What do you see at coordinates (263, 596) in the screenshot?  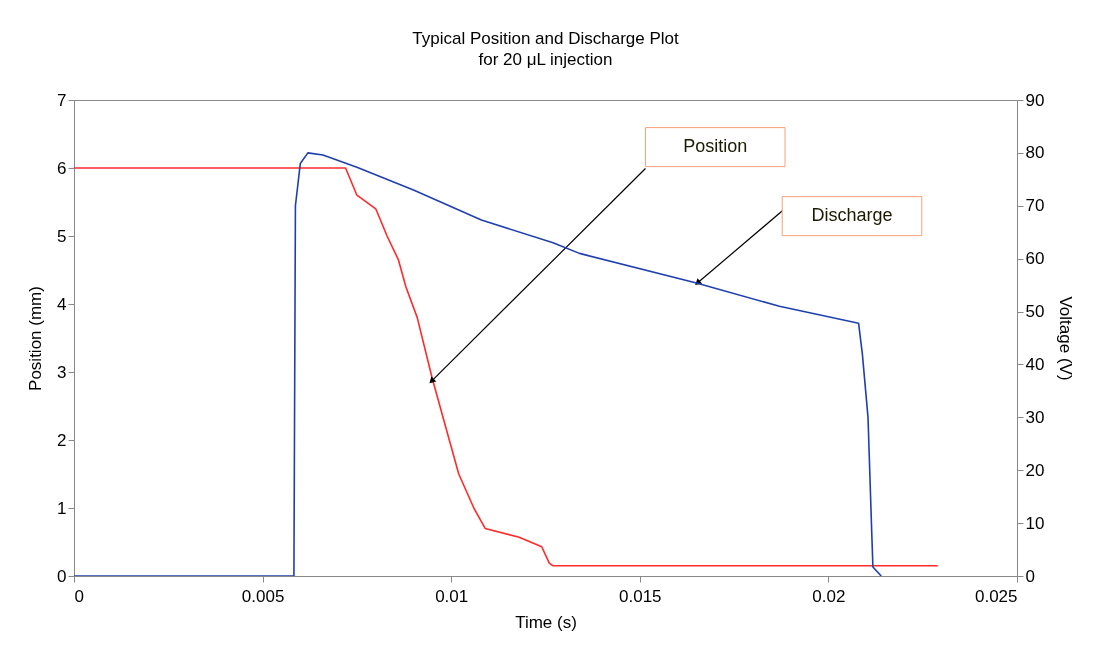 I see `x-tick-label: 0.005` at bounding box center [263, 596].